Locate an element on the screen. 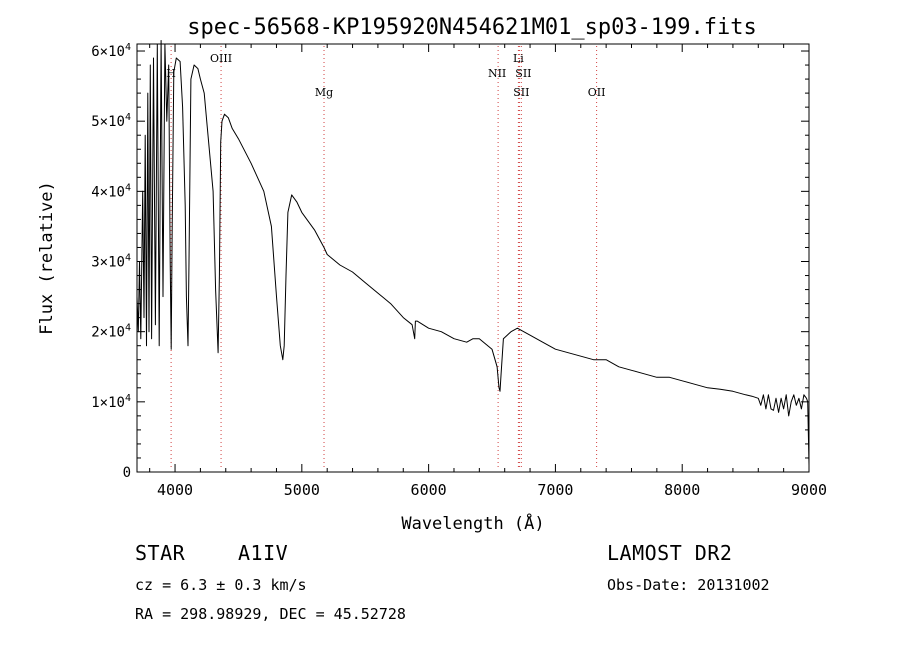  y-tick-label-2: 2×10⁴ is located at coordinates (111, 332).